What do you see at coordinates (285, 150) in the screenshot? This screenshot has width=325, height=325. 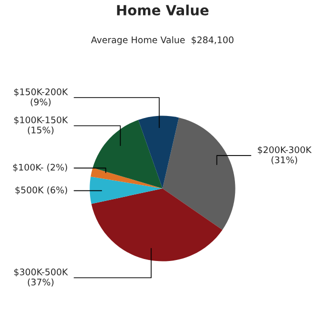 I see `slice-label: $200K-300K` at bounding box center [285, 150].